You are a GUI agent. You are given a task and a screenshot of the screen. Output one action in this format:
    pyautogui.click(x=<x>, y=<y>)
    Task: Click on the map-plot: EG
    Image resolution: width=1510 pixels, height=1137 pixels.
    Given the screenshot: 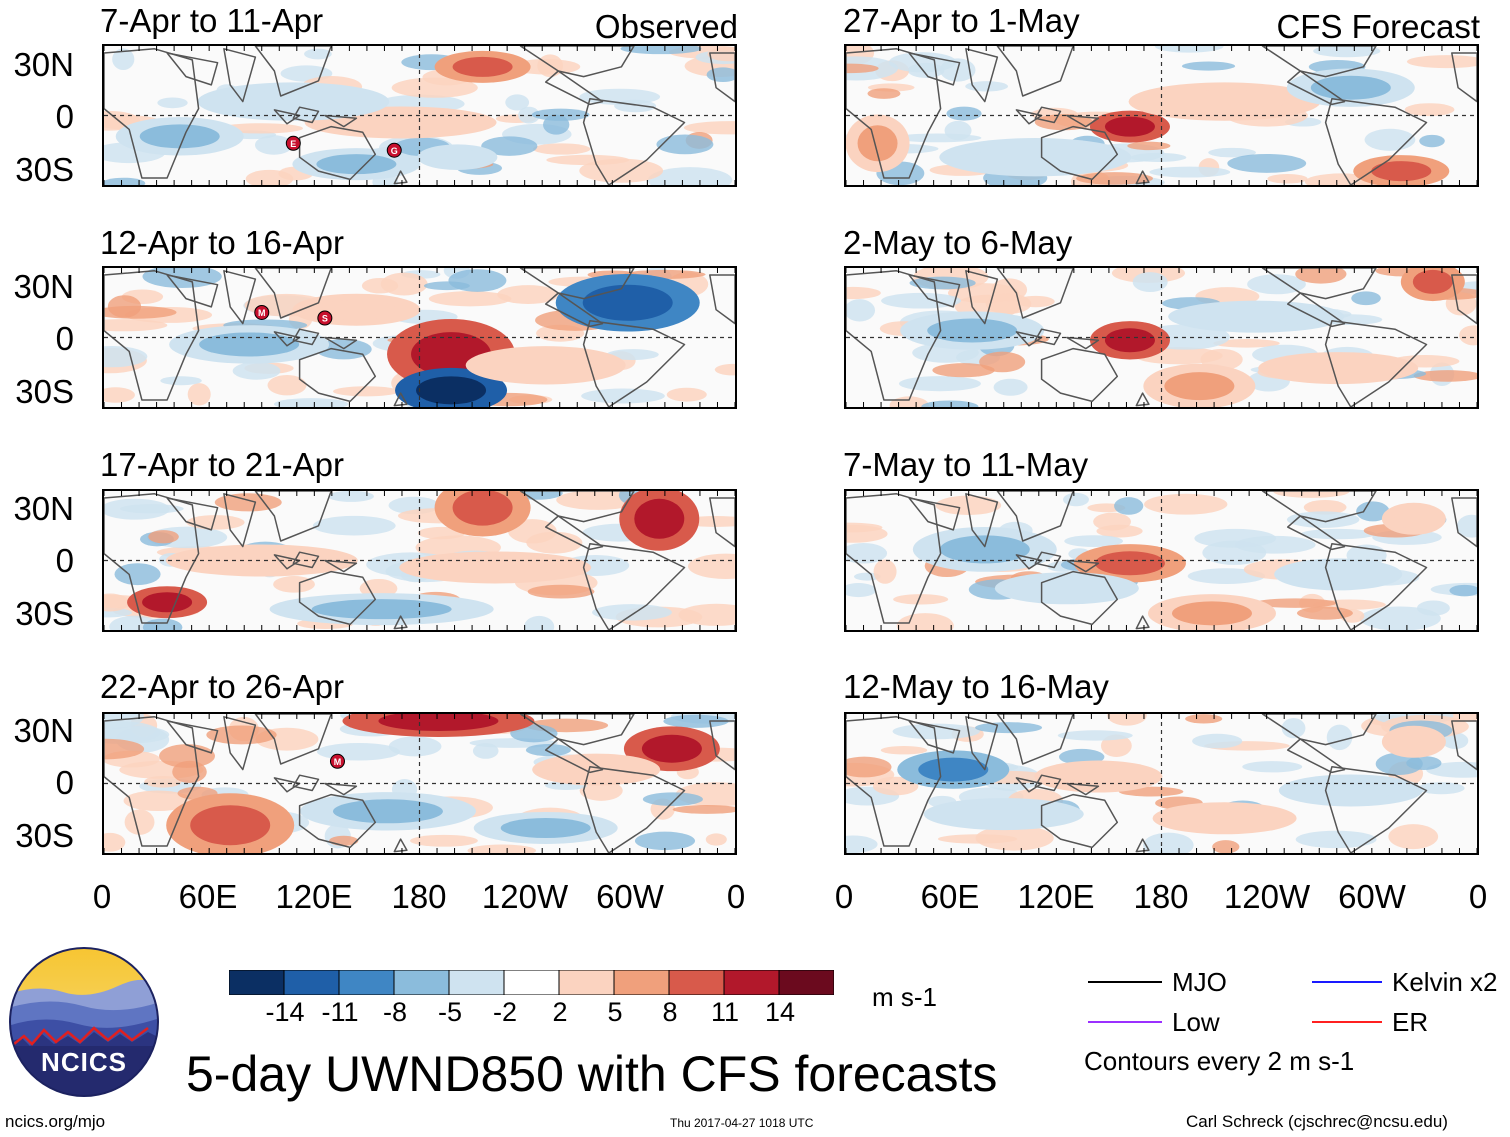 What is the action you would take?
    pyautogui.click(x=419, y=115)
    